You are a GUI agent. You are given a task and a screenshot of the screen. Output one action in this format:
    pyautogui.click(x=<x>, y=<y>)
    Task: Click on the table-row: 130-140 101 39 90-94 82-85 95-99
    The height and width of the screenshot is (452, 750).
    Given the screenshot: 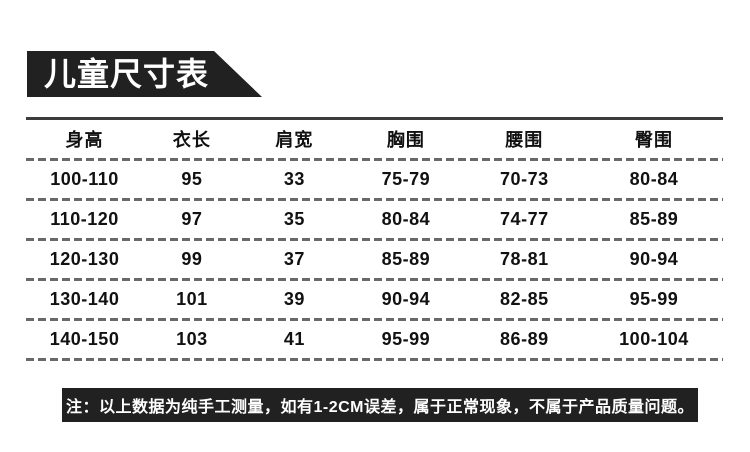 What is the action you would take?
    pyautogui.click(x=374, y=299)
    